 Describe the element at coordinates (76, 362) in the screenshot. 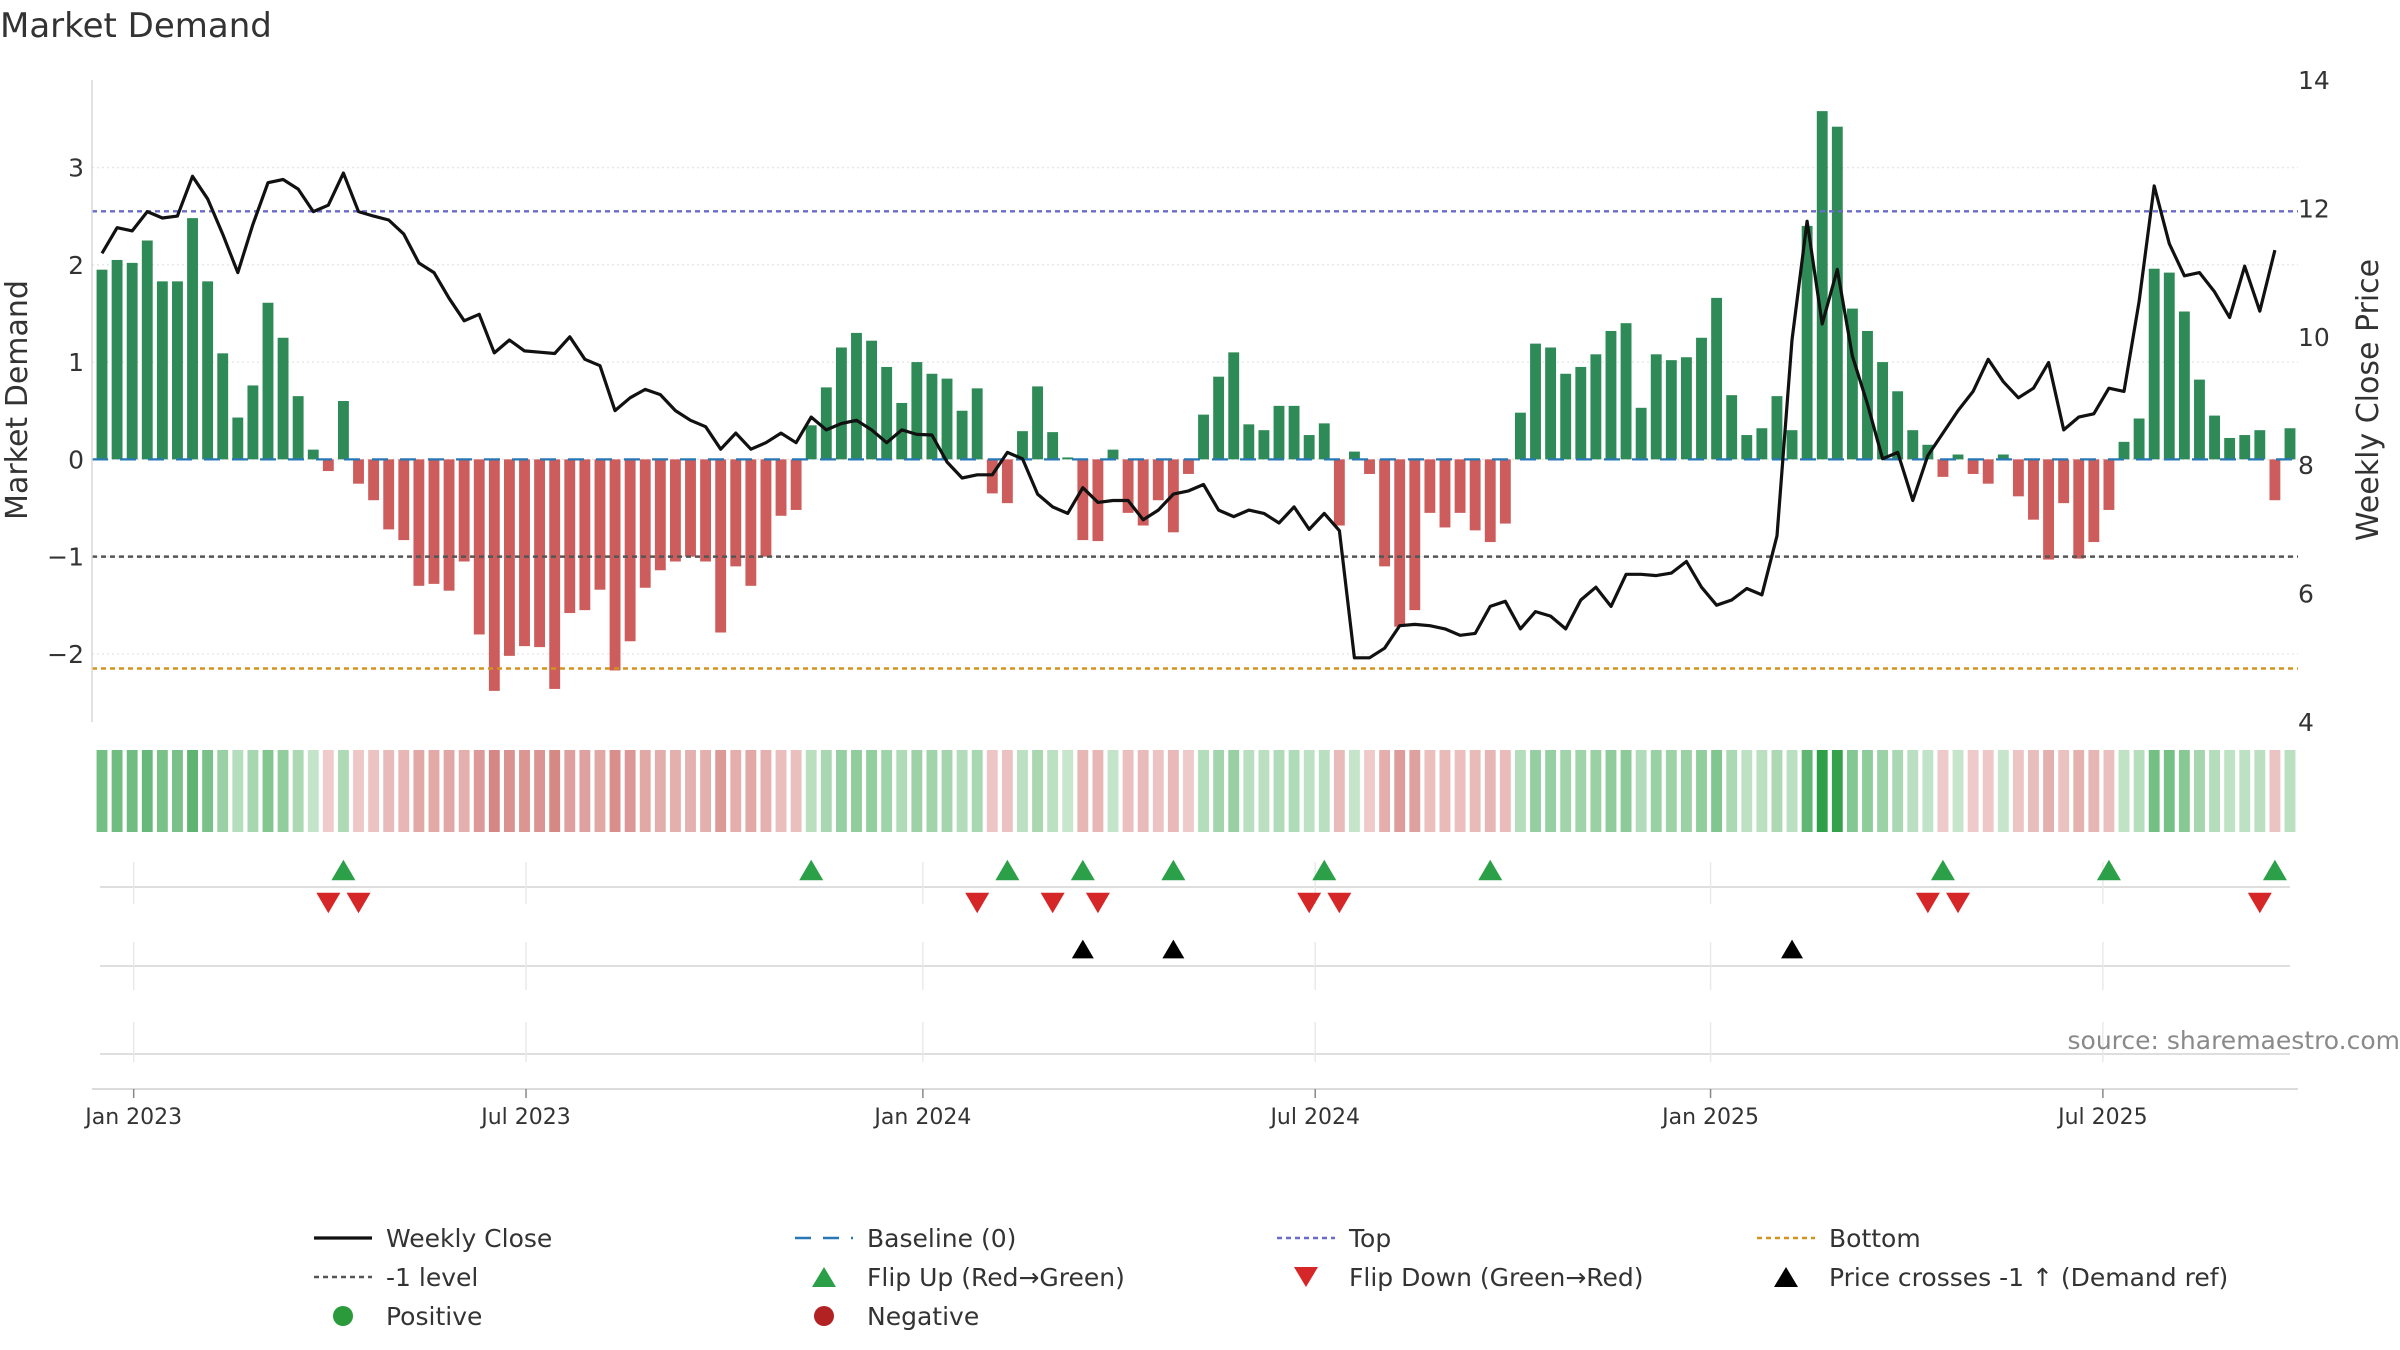

I see `left-tick-label-3: 1` at that location.